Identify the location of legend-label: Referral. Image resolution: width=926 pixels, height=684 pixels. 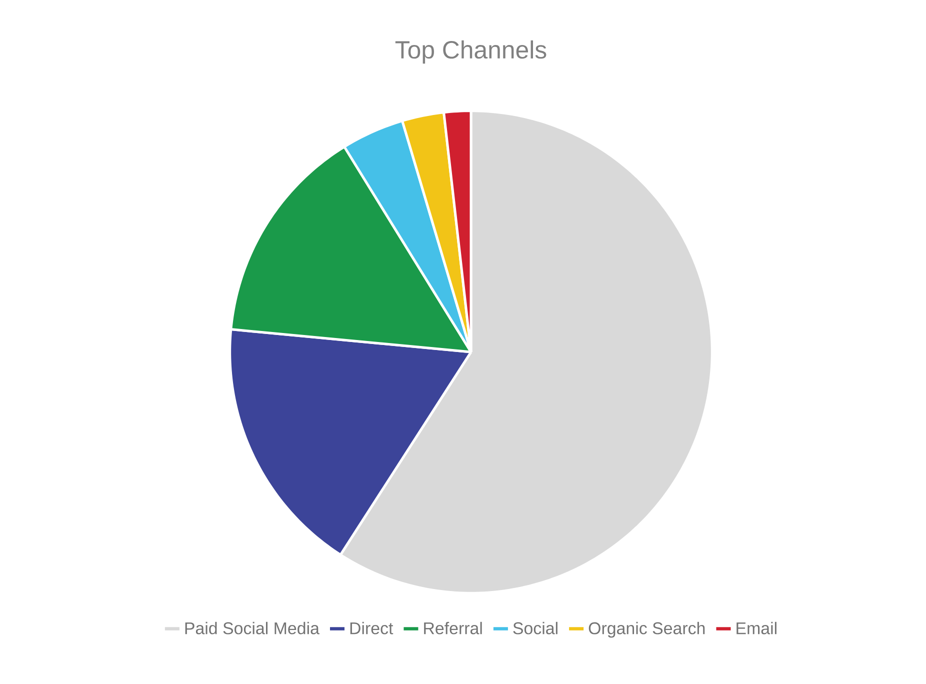
(453, 628).